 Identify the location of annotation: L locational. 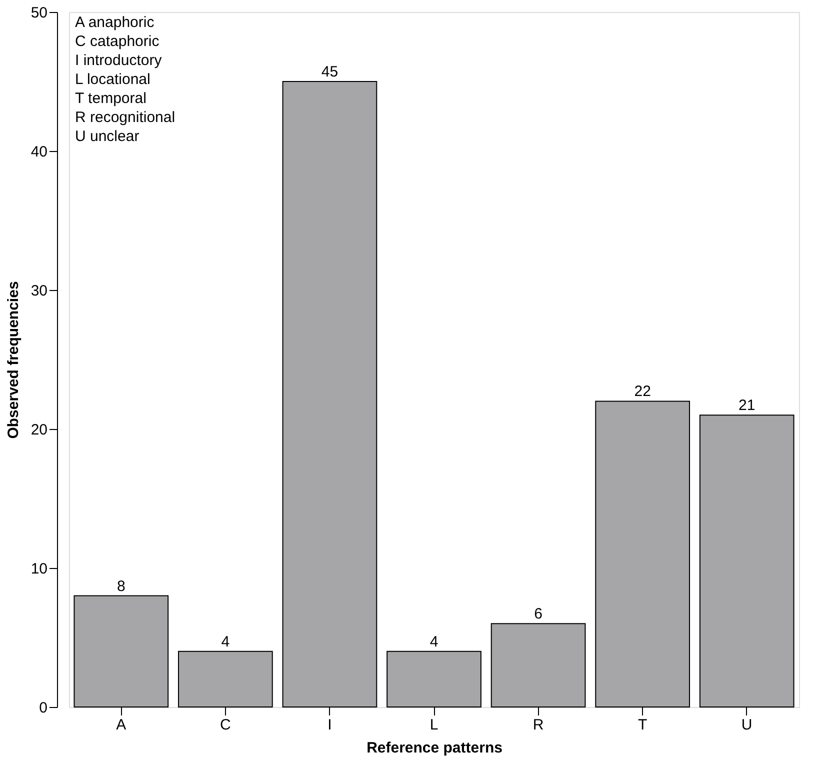
(112, 79).